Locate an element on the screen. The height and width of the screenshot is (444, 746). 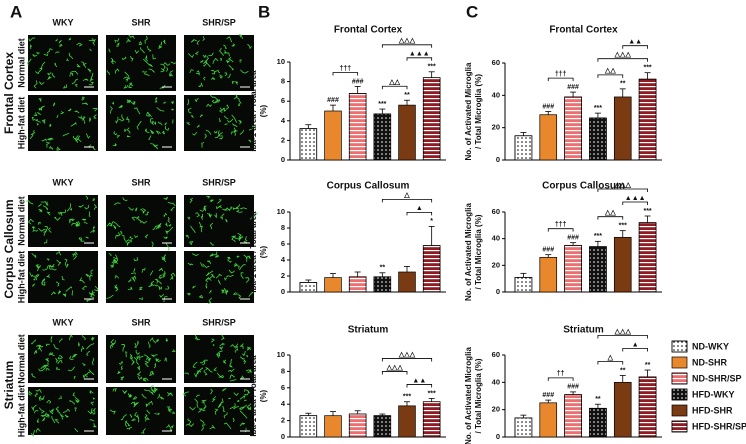
region-label: Striatum is located at coordinates (9, 385).